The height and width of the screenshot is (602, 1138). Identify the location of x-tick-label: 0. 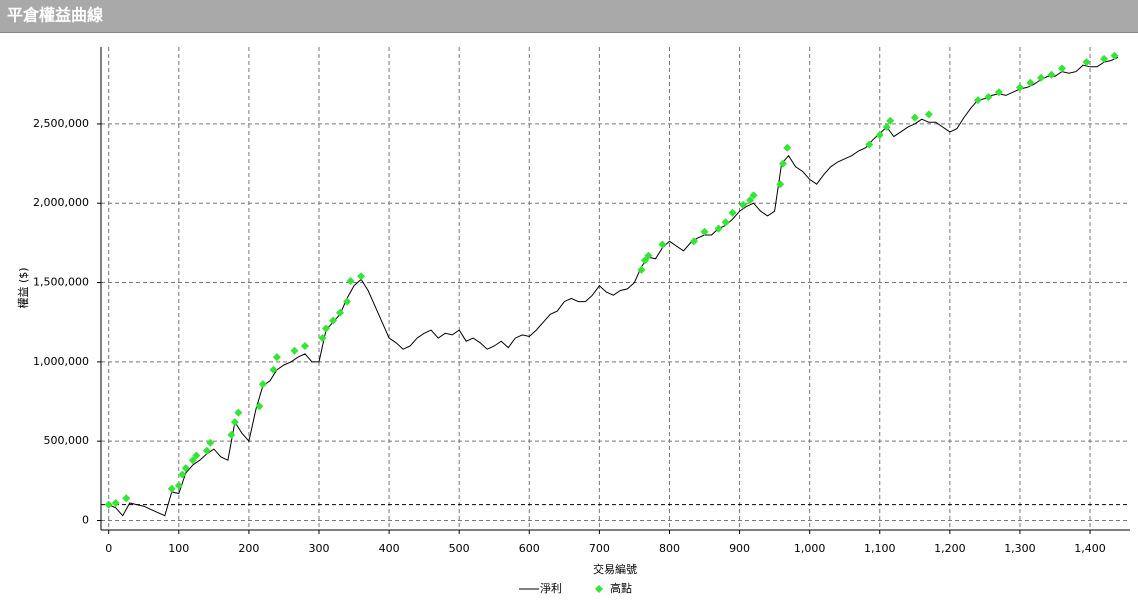
(108, 548).